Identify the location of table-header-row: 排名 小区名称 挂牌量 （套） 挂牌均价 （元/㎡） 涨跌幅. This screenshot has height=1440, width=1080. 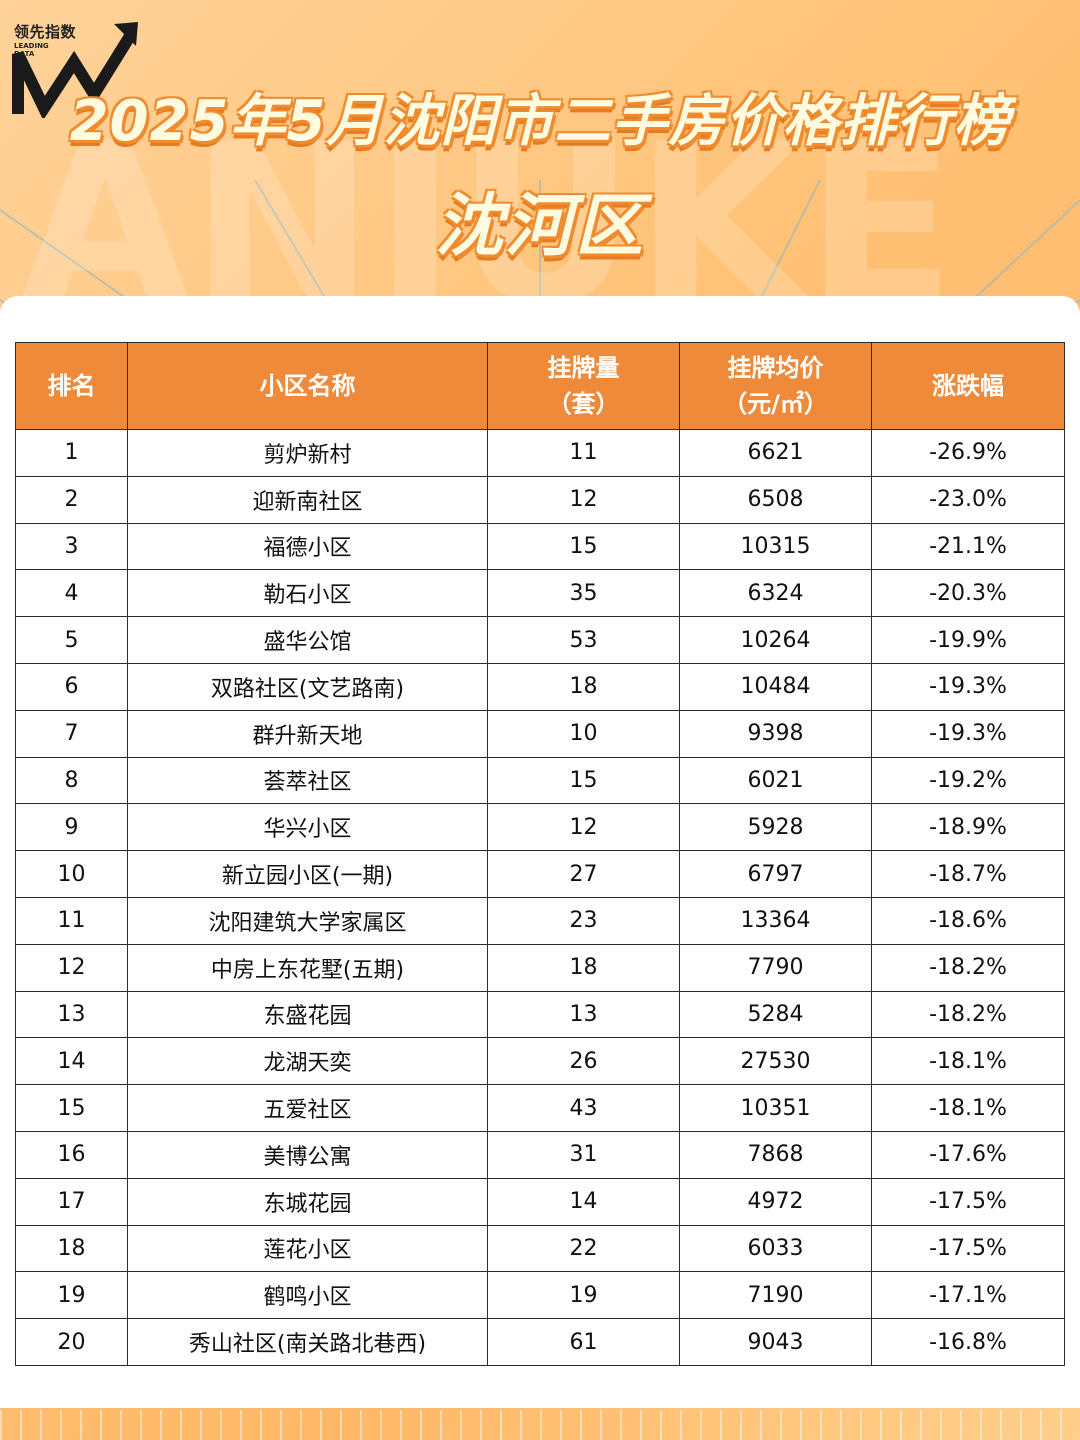
(540, 386).